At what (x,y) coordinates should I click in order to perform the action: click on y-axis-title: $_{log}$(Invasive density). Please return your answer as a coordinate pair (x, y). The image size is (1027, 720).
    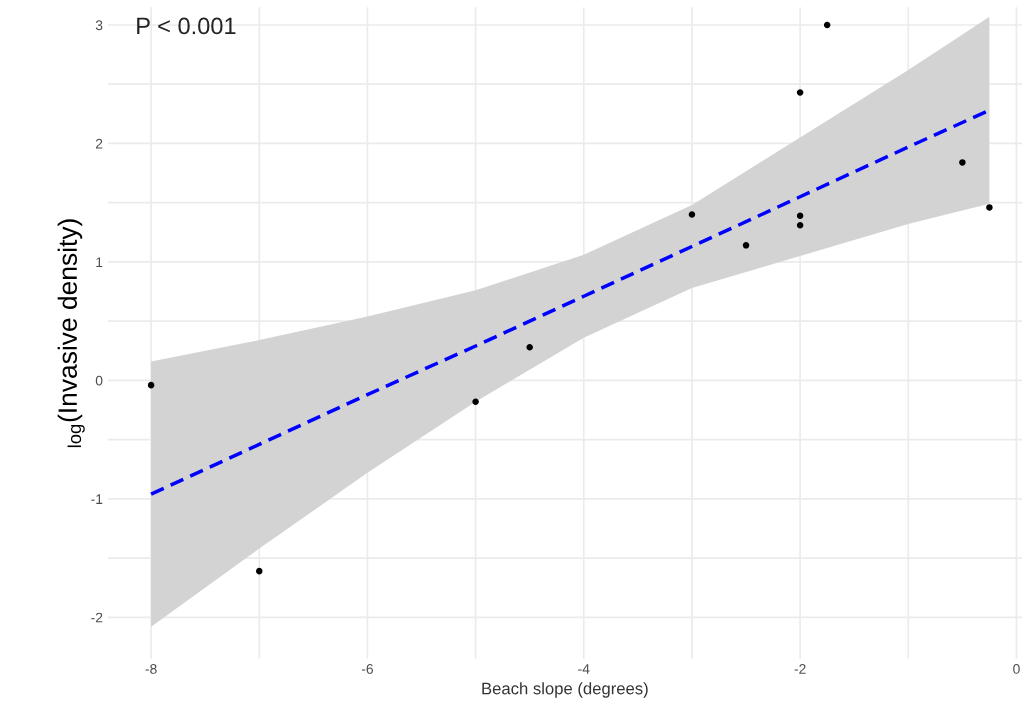
    Looking at the image, I should click on (71, 333).